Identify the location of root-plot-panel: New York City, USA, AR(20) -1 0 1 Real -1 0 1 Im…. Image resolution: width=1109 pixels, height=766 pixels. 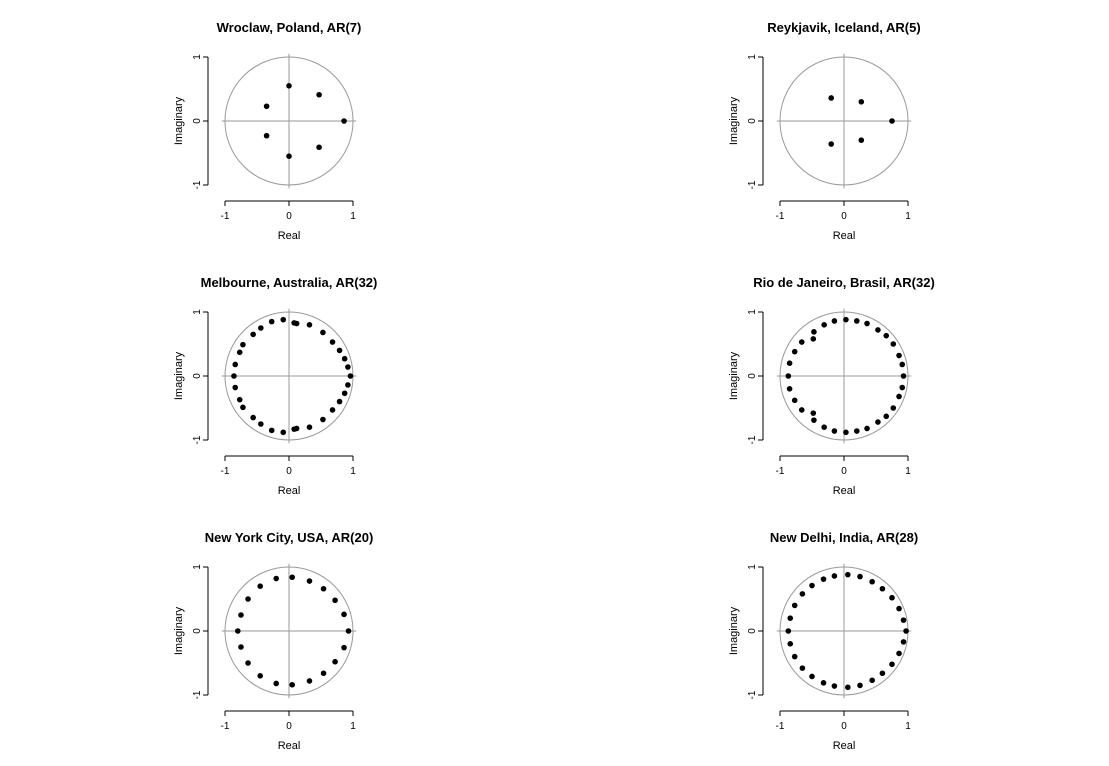
(273, 641).